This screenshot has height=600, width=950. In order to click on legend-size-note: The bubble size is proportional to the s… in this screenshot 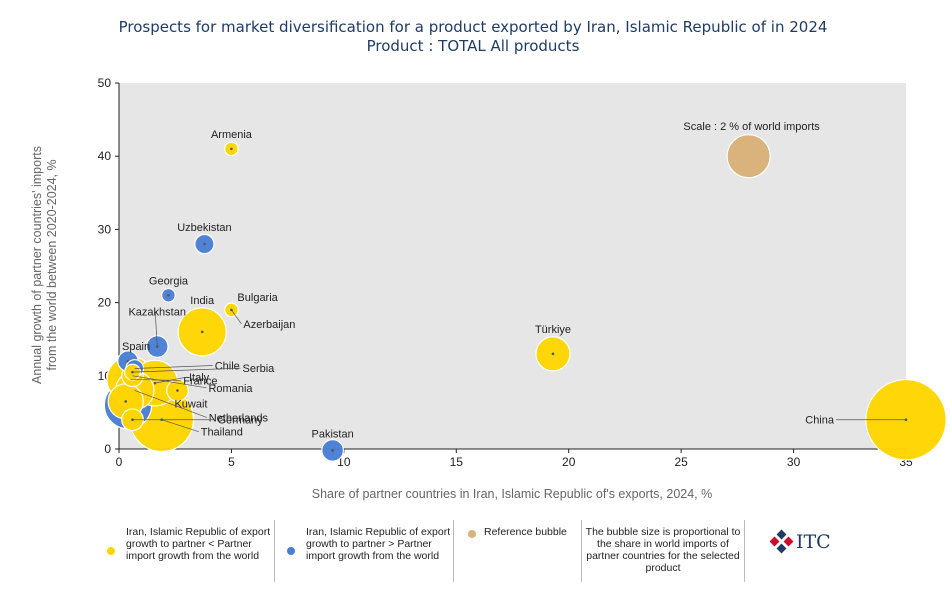, I will do `click(663, 551)`.